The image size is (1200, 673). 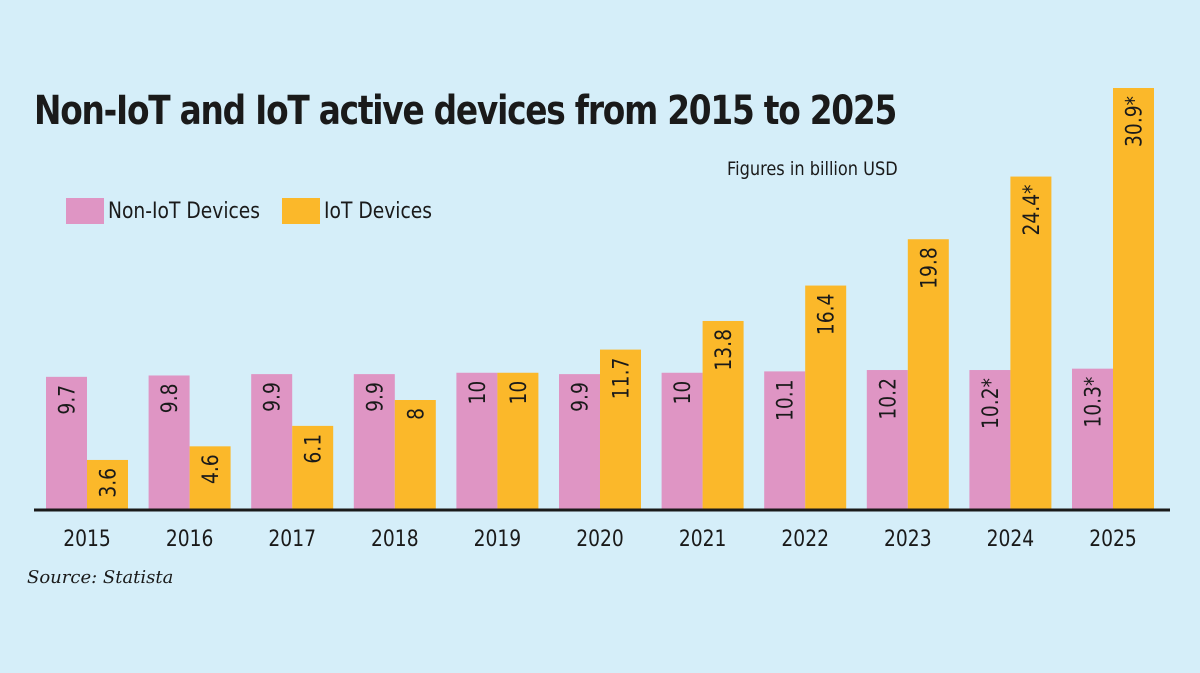 What do you see at coordinates (580, 397) in the screenshot?
I see `data-label-non-iot-2020: 9.9` at bounding box center [580, 397].